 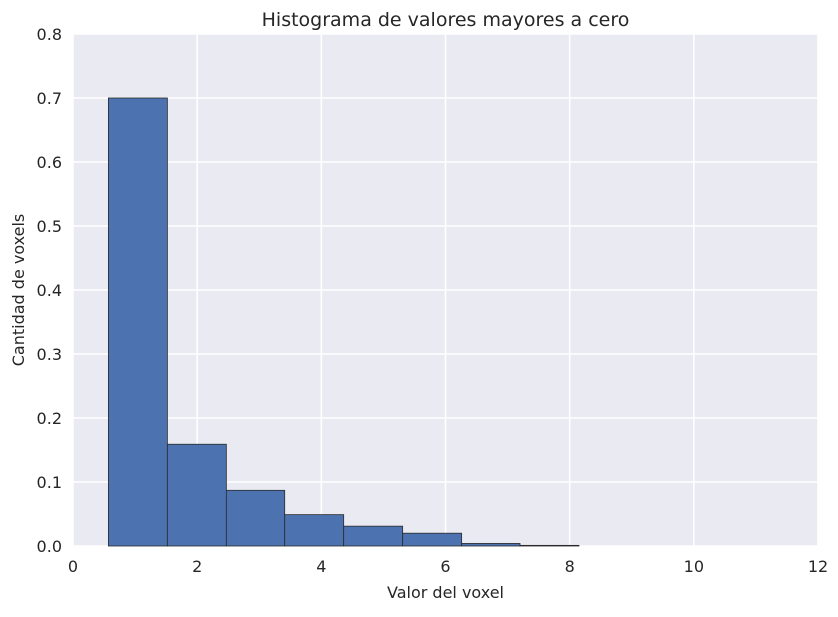 I want to click on y-axis-ticks: 0.0 0.1 0.2 0.3 0.4 0.5 0.6 0.7 0.8, so click(x=49, y=290).